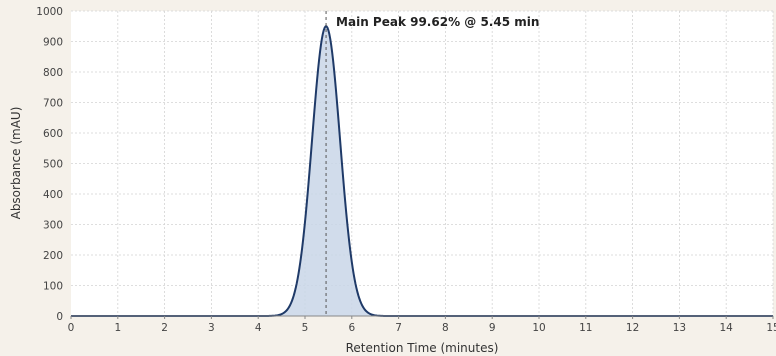 This screenshot has height=356, width=776. Describe the element at coordinates (422, 348) in the screenshot. I see `x-axis-label: Retention Time (minutes)` at that location.